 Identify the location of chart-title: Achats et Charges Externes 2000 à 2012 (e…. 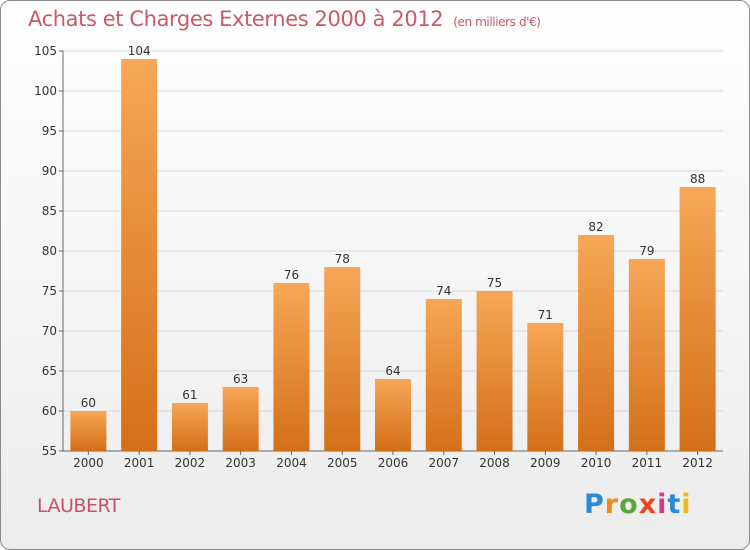
(284, 19).